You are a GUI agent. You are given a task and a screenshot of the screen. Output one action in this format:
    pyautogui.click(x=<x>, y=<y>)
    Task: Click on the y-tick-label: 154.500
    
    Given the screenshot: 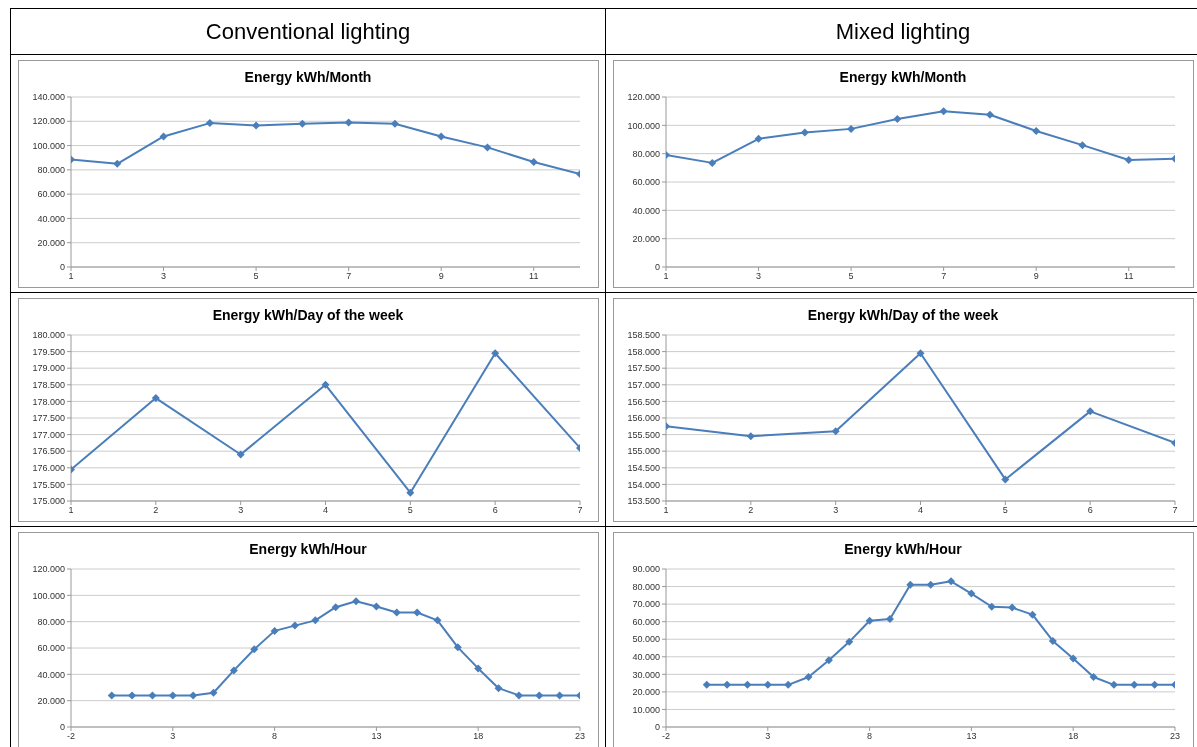 What is the action you would take?
    pyautogui.click(x=643, y=467)
    